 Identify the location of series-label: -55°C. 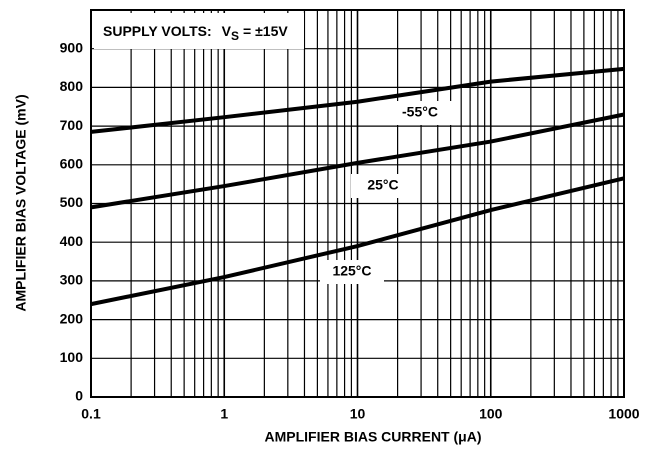
(420, 112).